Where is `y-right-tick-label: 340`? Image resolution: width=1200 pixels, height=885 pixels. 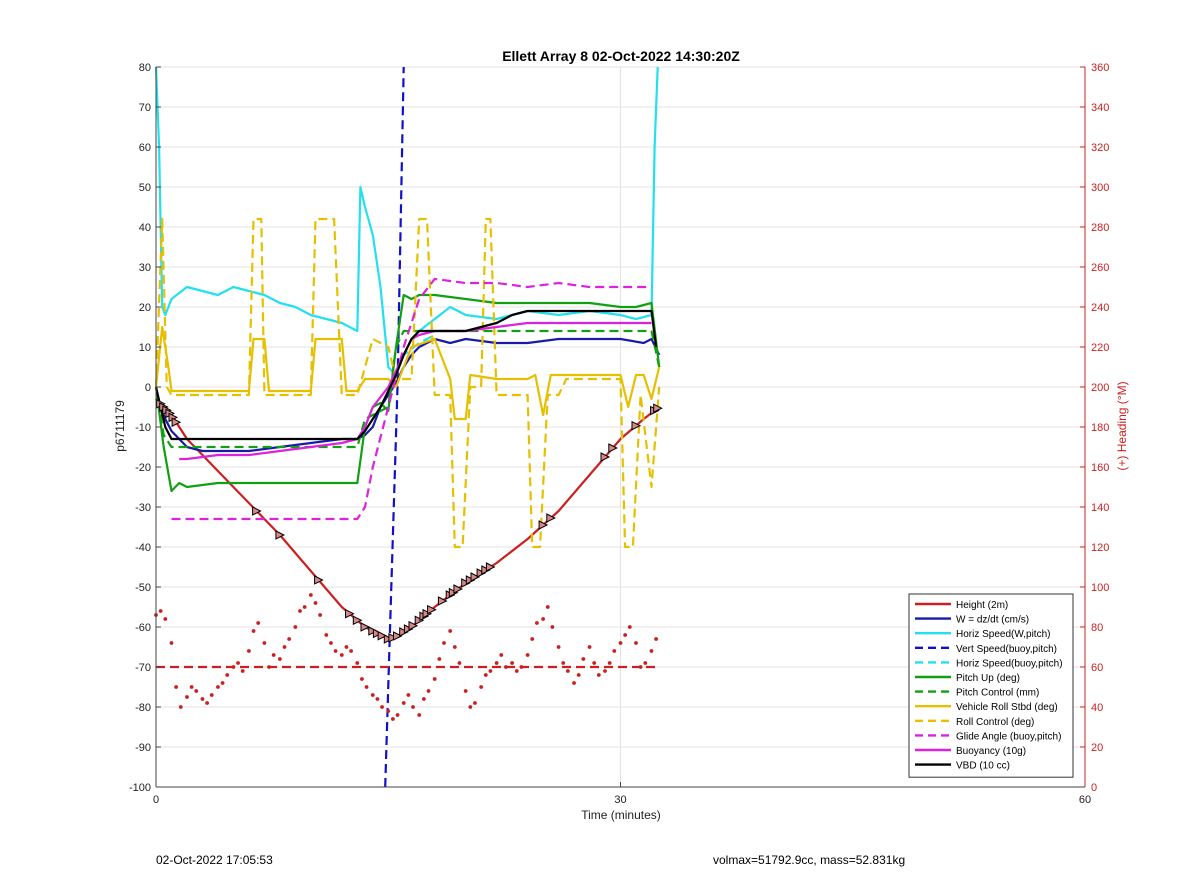
y-right-tick-label: 340 is located at coordinates (1100, 108).